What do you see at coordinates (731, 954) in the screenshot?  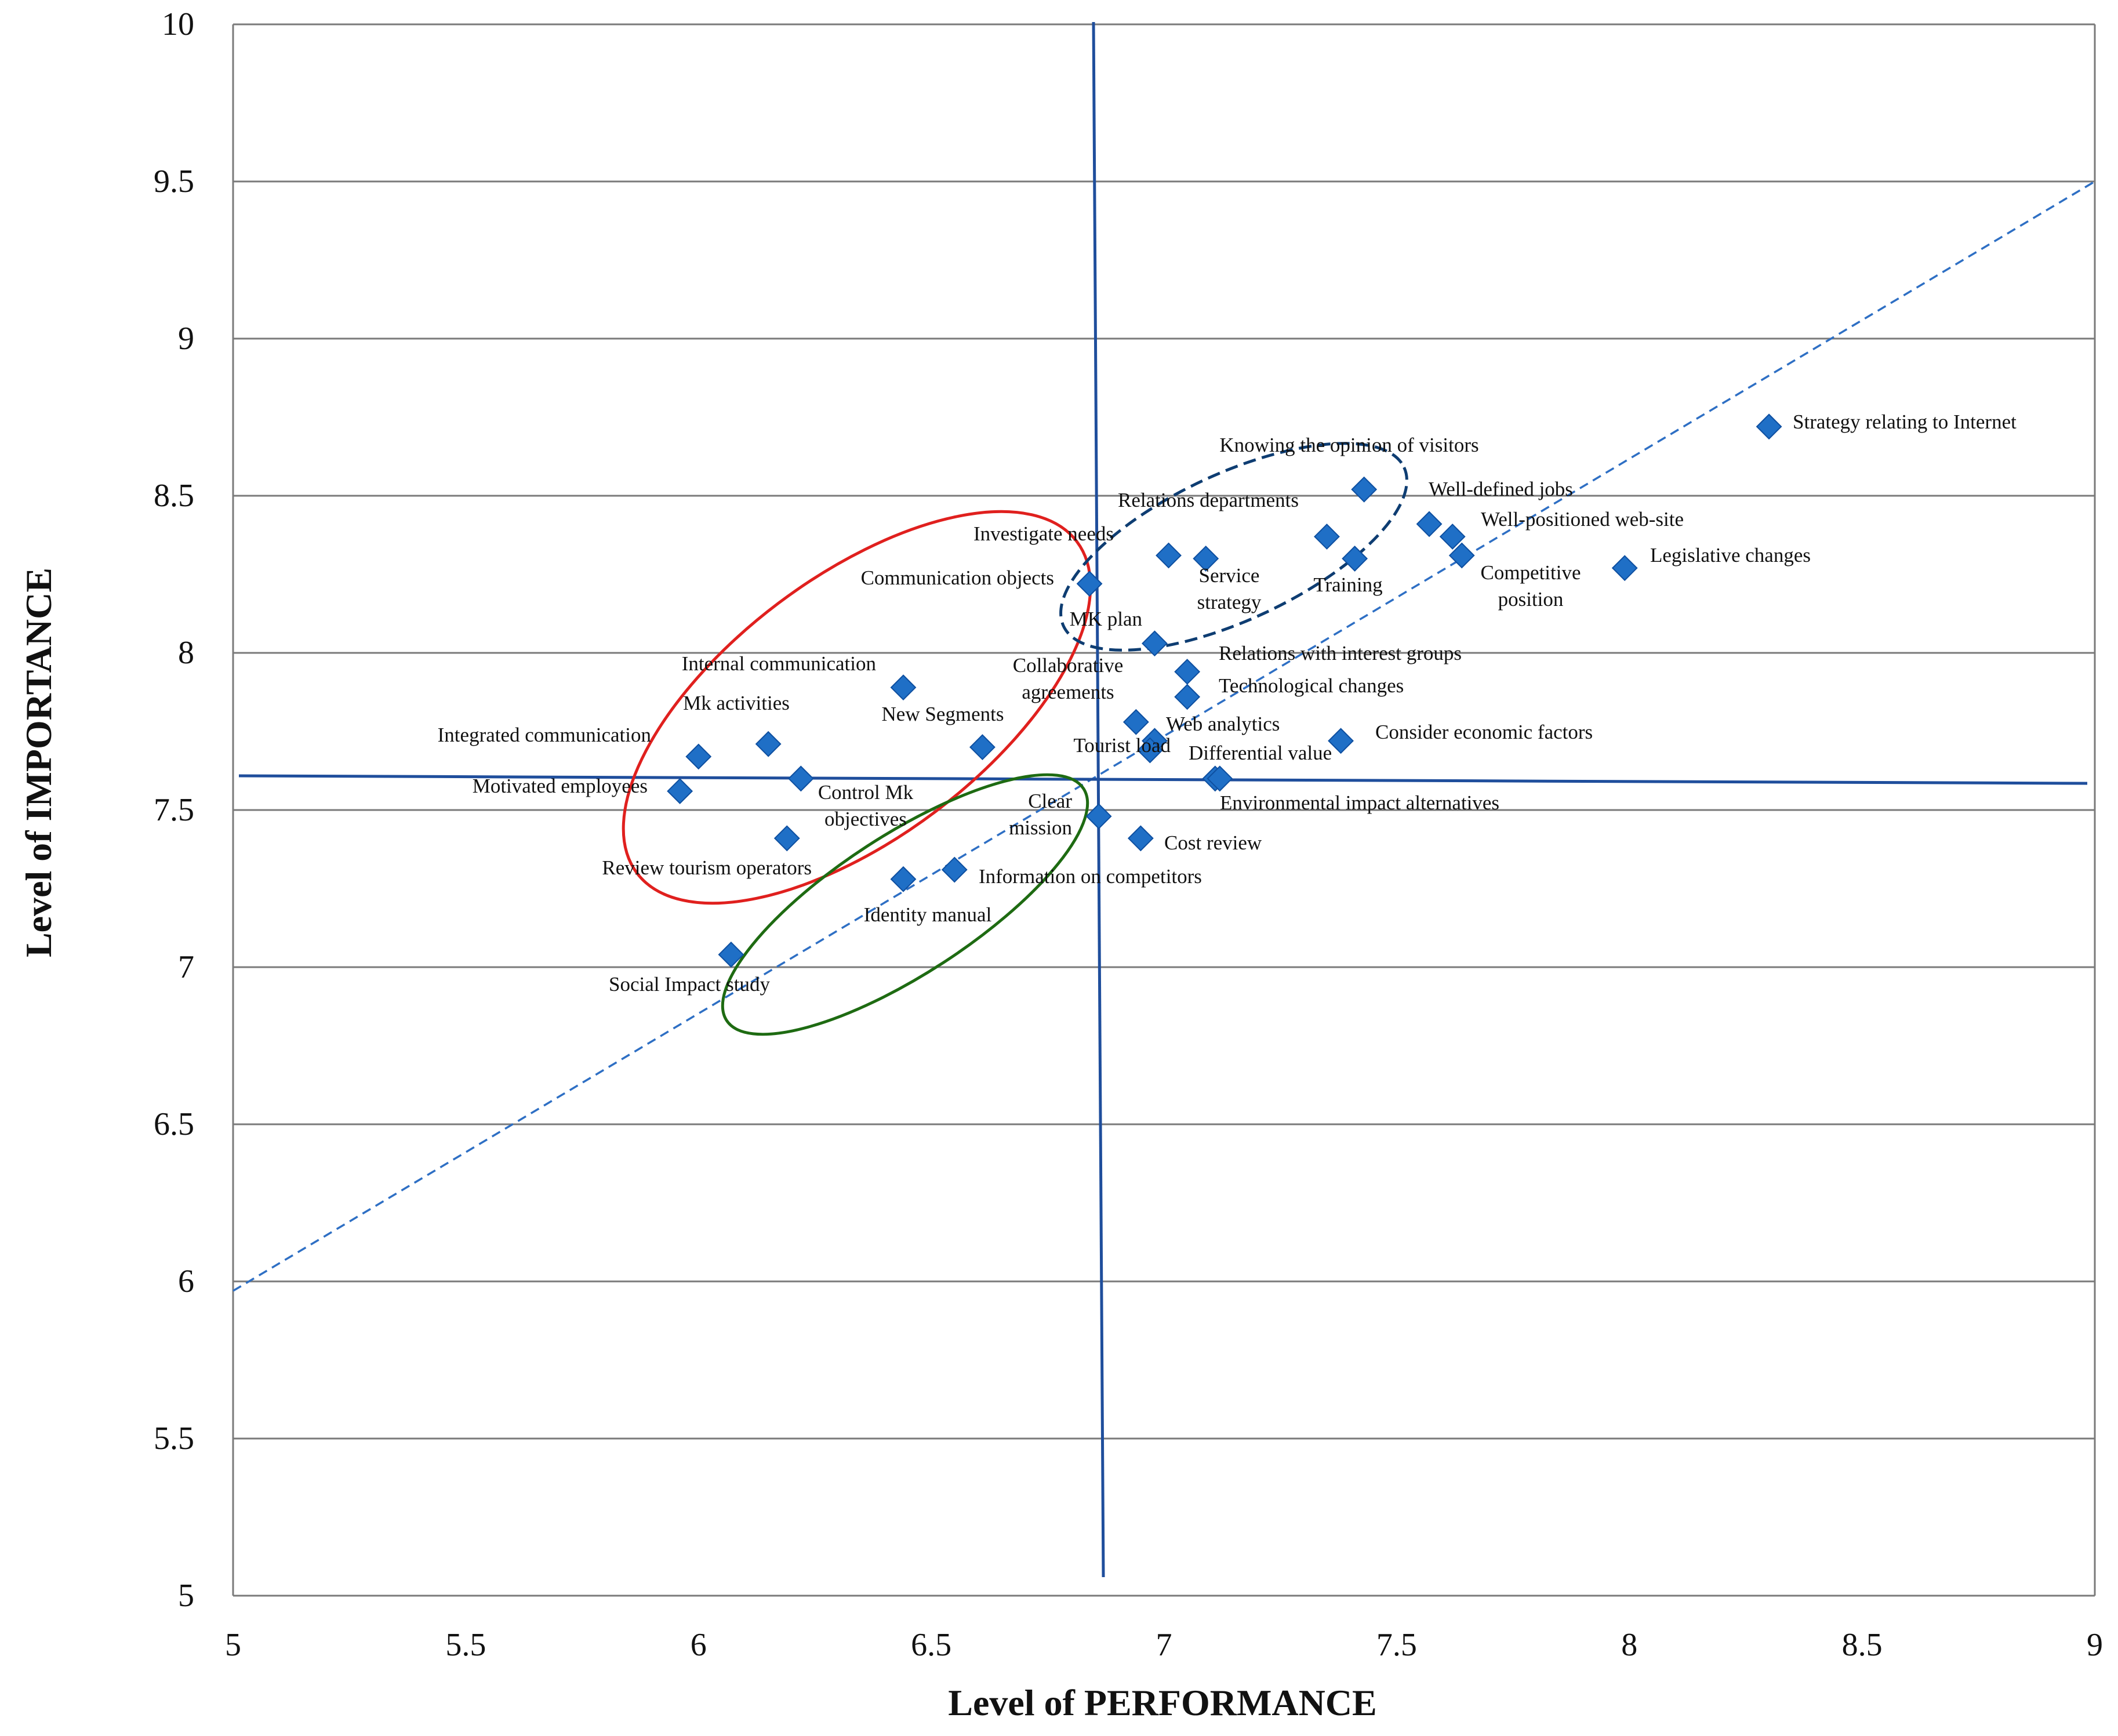 I see `data-point-social-impact-study` at bounding box center [731, 954].